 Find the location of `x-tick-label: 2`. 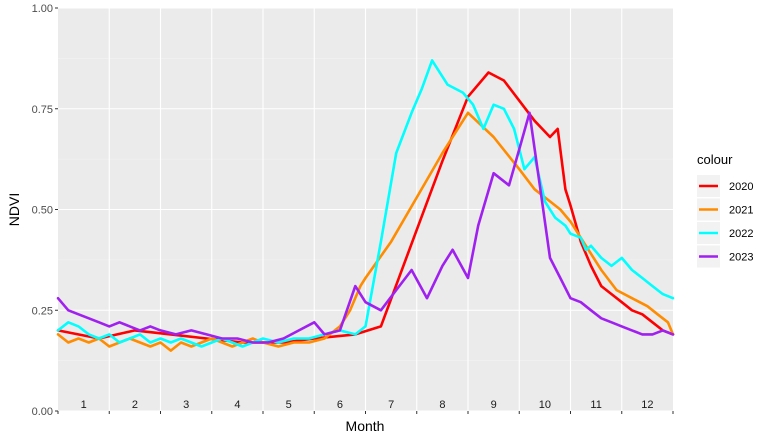

x-tick-label: 2 is located at coordinates (135, 405).